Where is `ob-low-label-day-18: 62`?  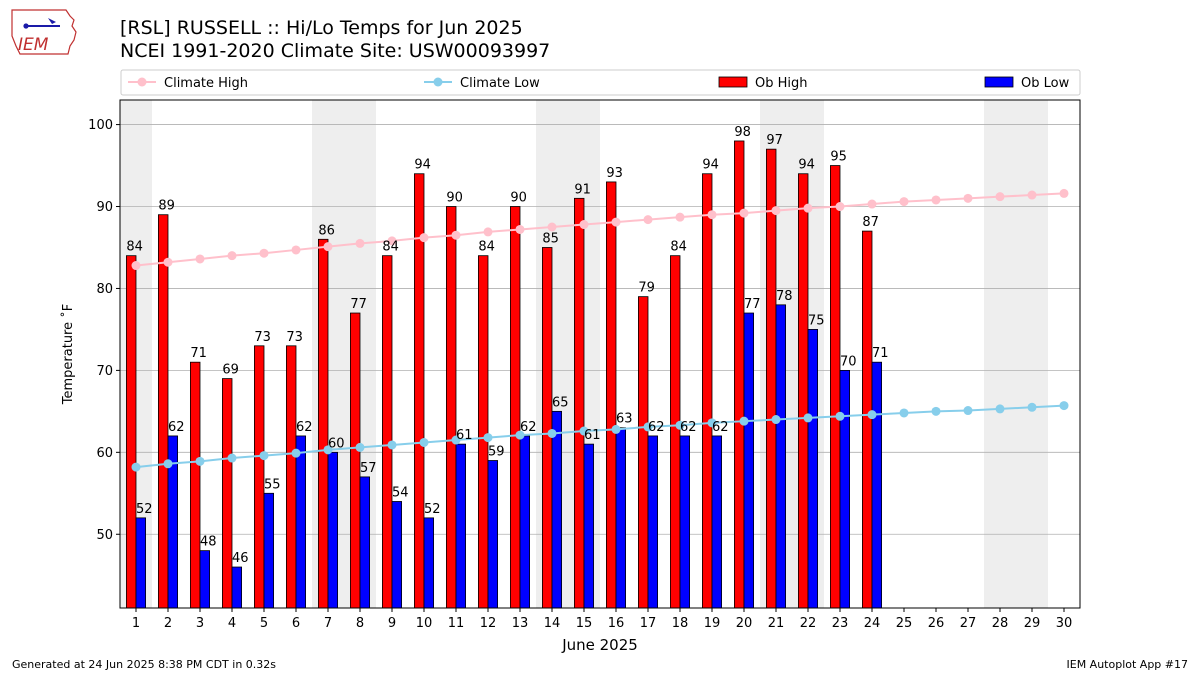
ob-low-label-day-18: 62 is located at coordinates (688, 427).